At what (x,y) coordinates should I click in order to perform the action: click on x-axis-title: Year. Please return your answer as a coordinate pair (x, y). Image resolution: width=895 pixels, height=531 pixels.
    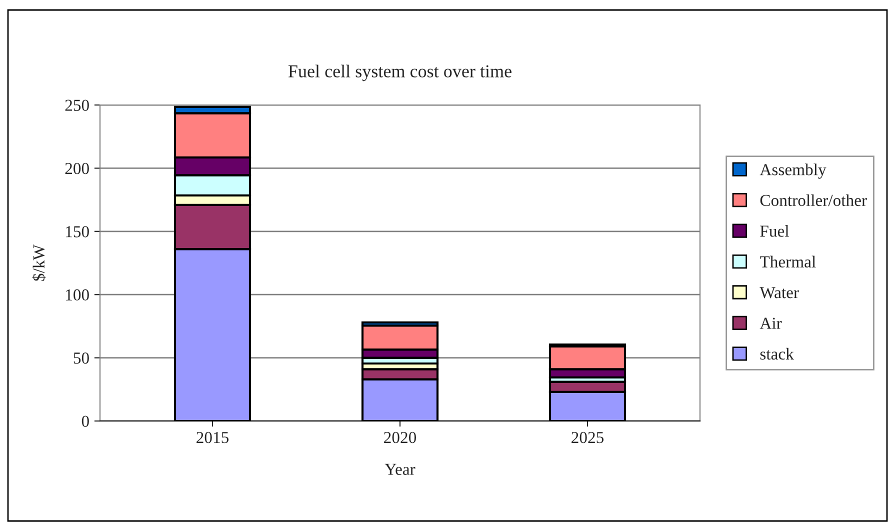
    Looking at the image, I should click on (400, 469).